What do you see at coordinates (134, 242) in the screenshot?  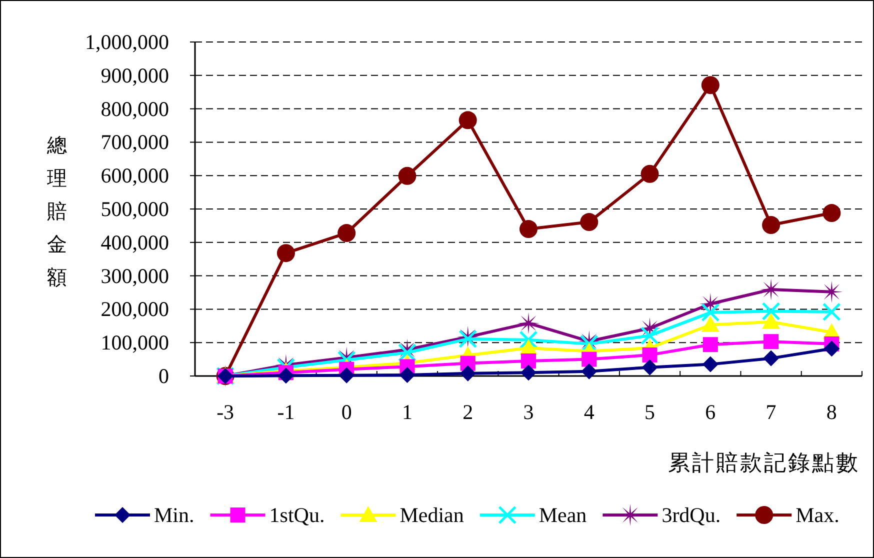 I see `y-tick-label: 400,000` at bounding box center [134, 242].